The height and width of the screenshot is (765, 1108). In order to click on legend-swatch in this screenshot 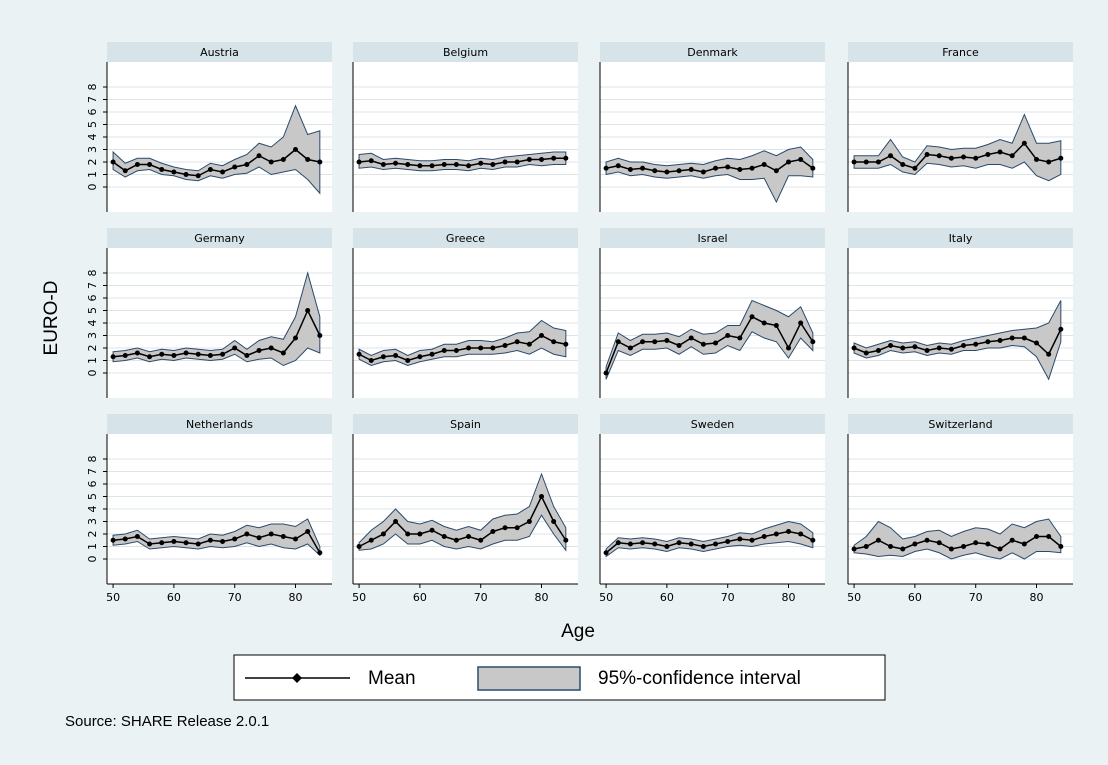, I will do `click(529, 678)`.